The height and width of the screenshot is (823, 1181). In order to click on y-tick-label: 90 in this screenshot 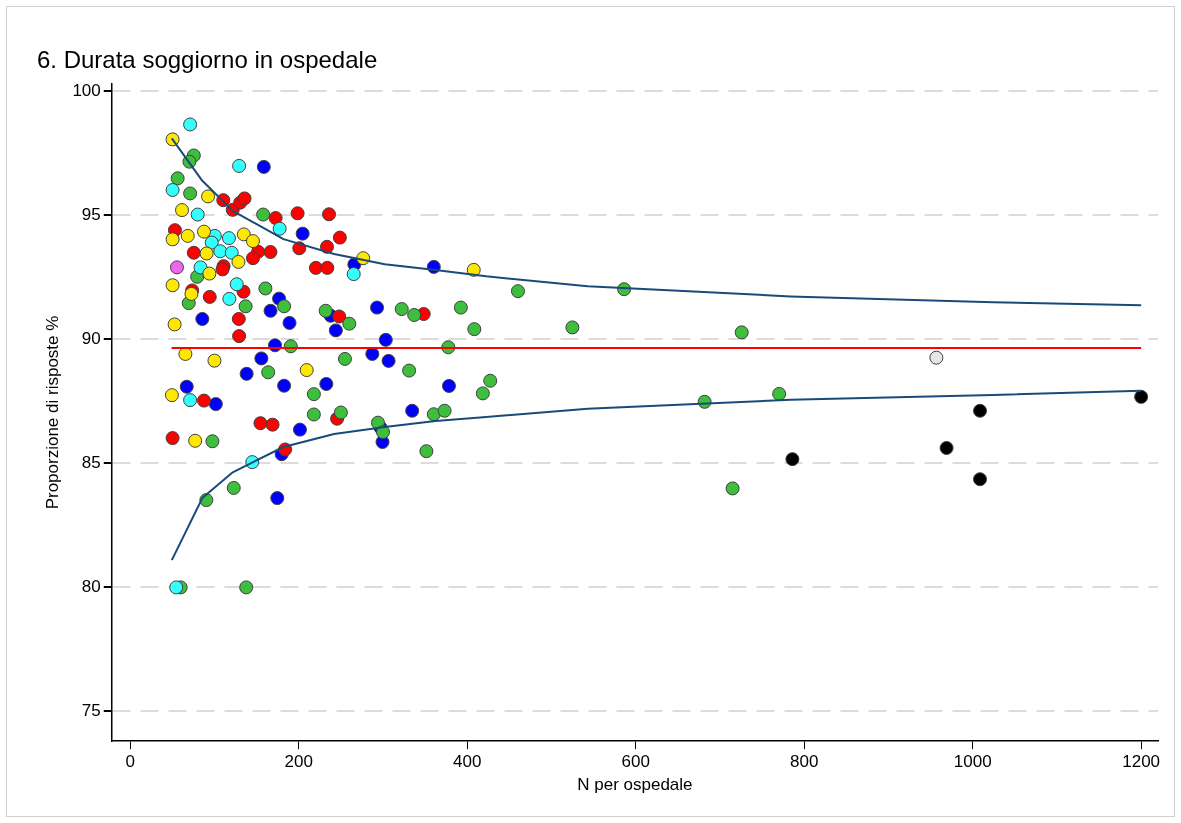, I will do `click(91, 339)`.